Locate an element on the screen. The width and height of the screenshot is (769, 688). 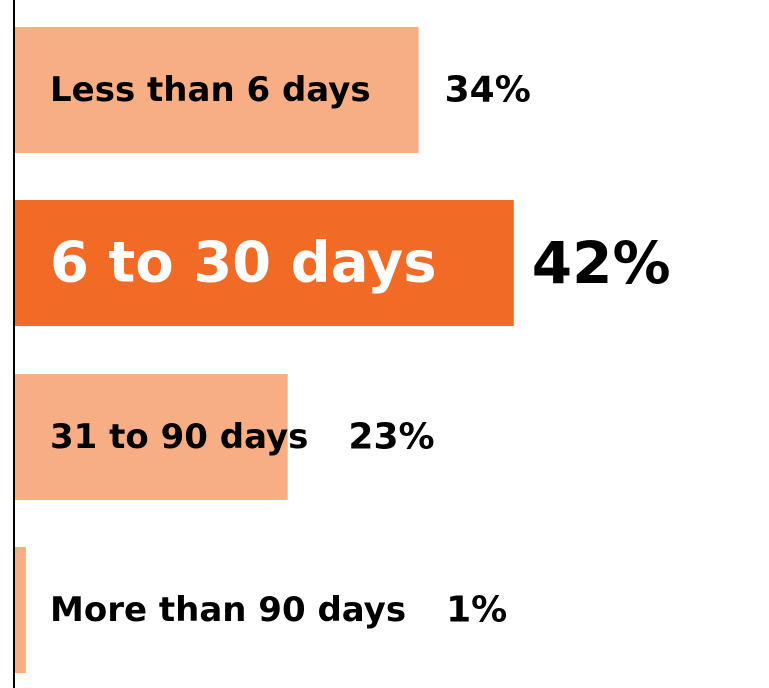
value-label-2: 23% is located at coordinates (391, 437).